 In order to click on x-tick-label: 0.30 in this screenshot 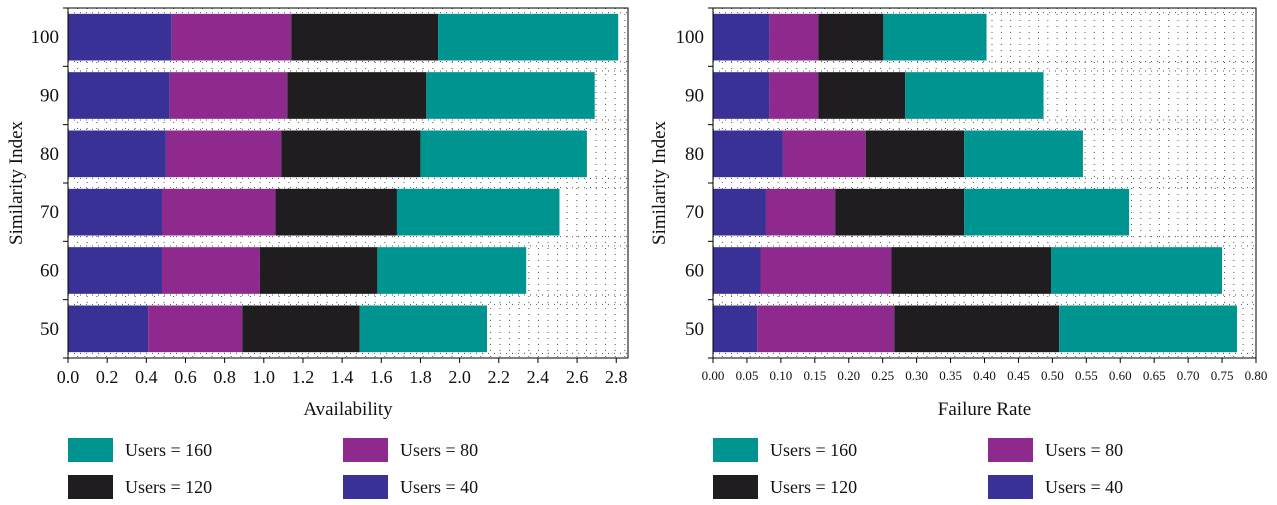, I will do `click(916, 375)`.